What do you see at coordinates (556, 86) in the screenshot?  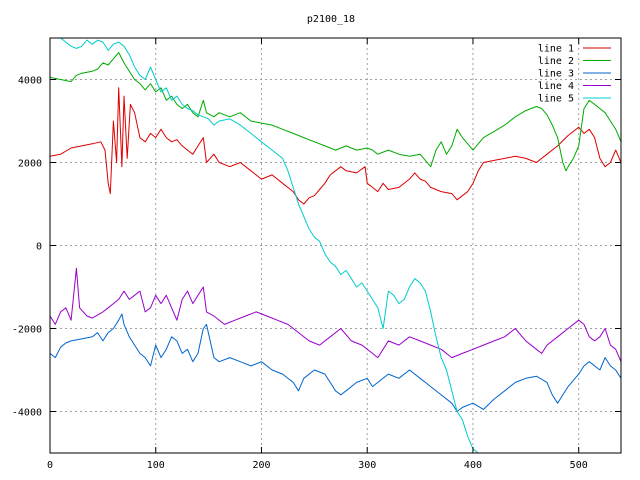 I see `legend-label-4: line 4` at bounding box center [556, 86].